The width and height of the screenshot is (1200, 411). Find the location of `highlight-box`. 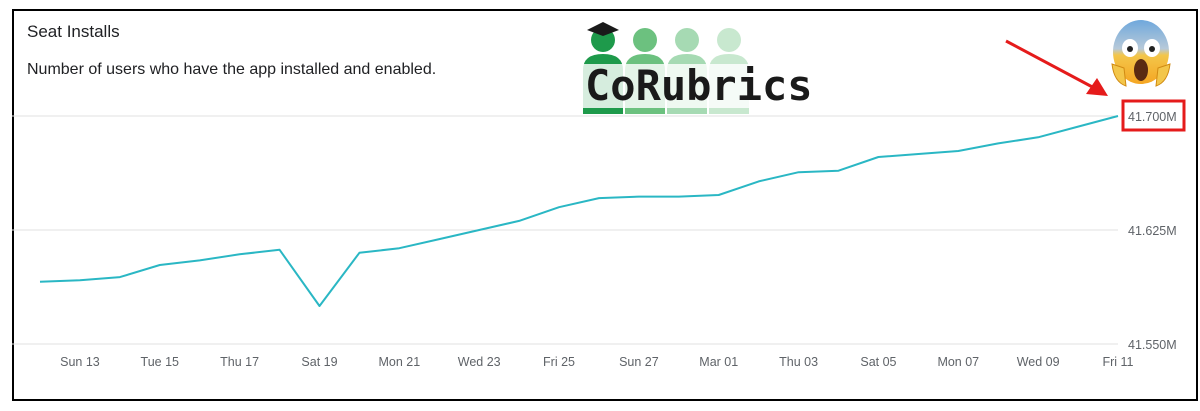

highlight-box is located at coordinates (1153, 115).